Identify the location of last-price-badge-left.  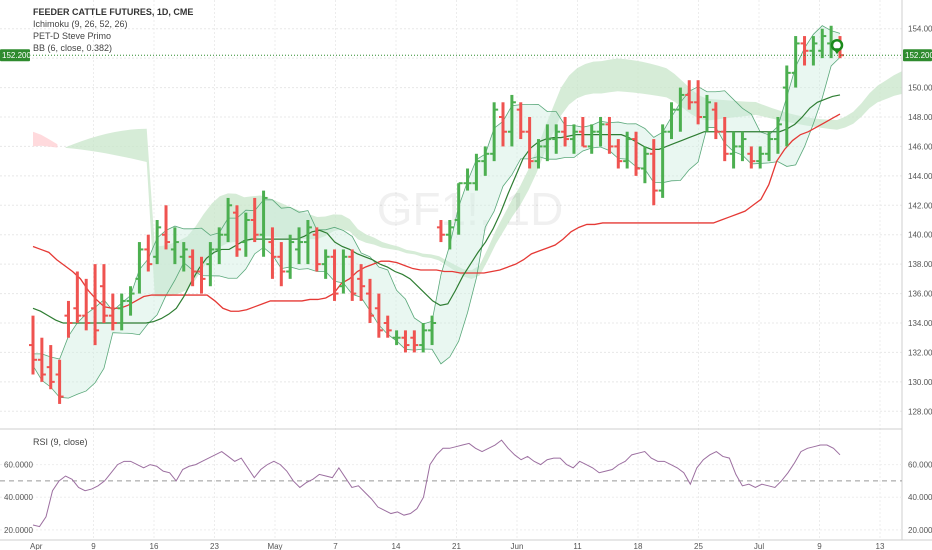
(15, 55).